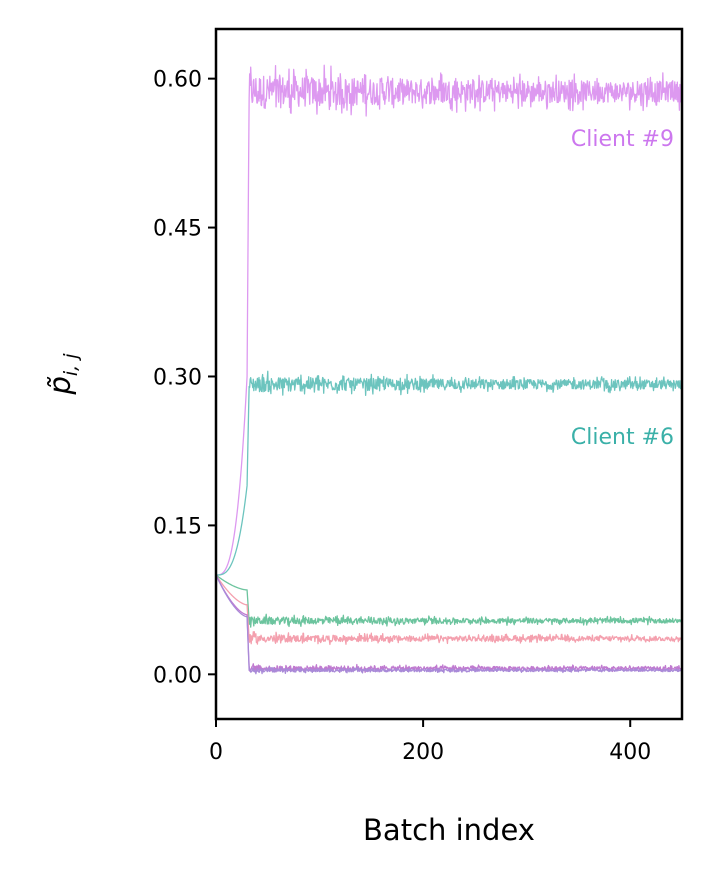 This screenshot has width=710, height=879. Describe the element at coordinates (177, 675) in the screenshot. I see `y-tick-label: 0.00` at that location.